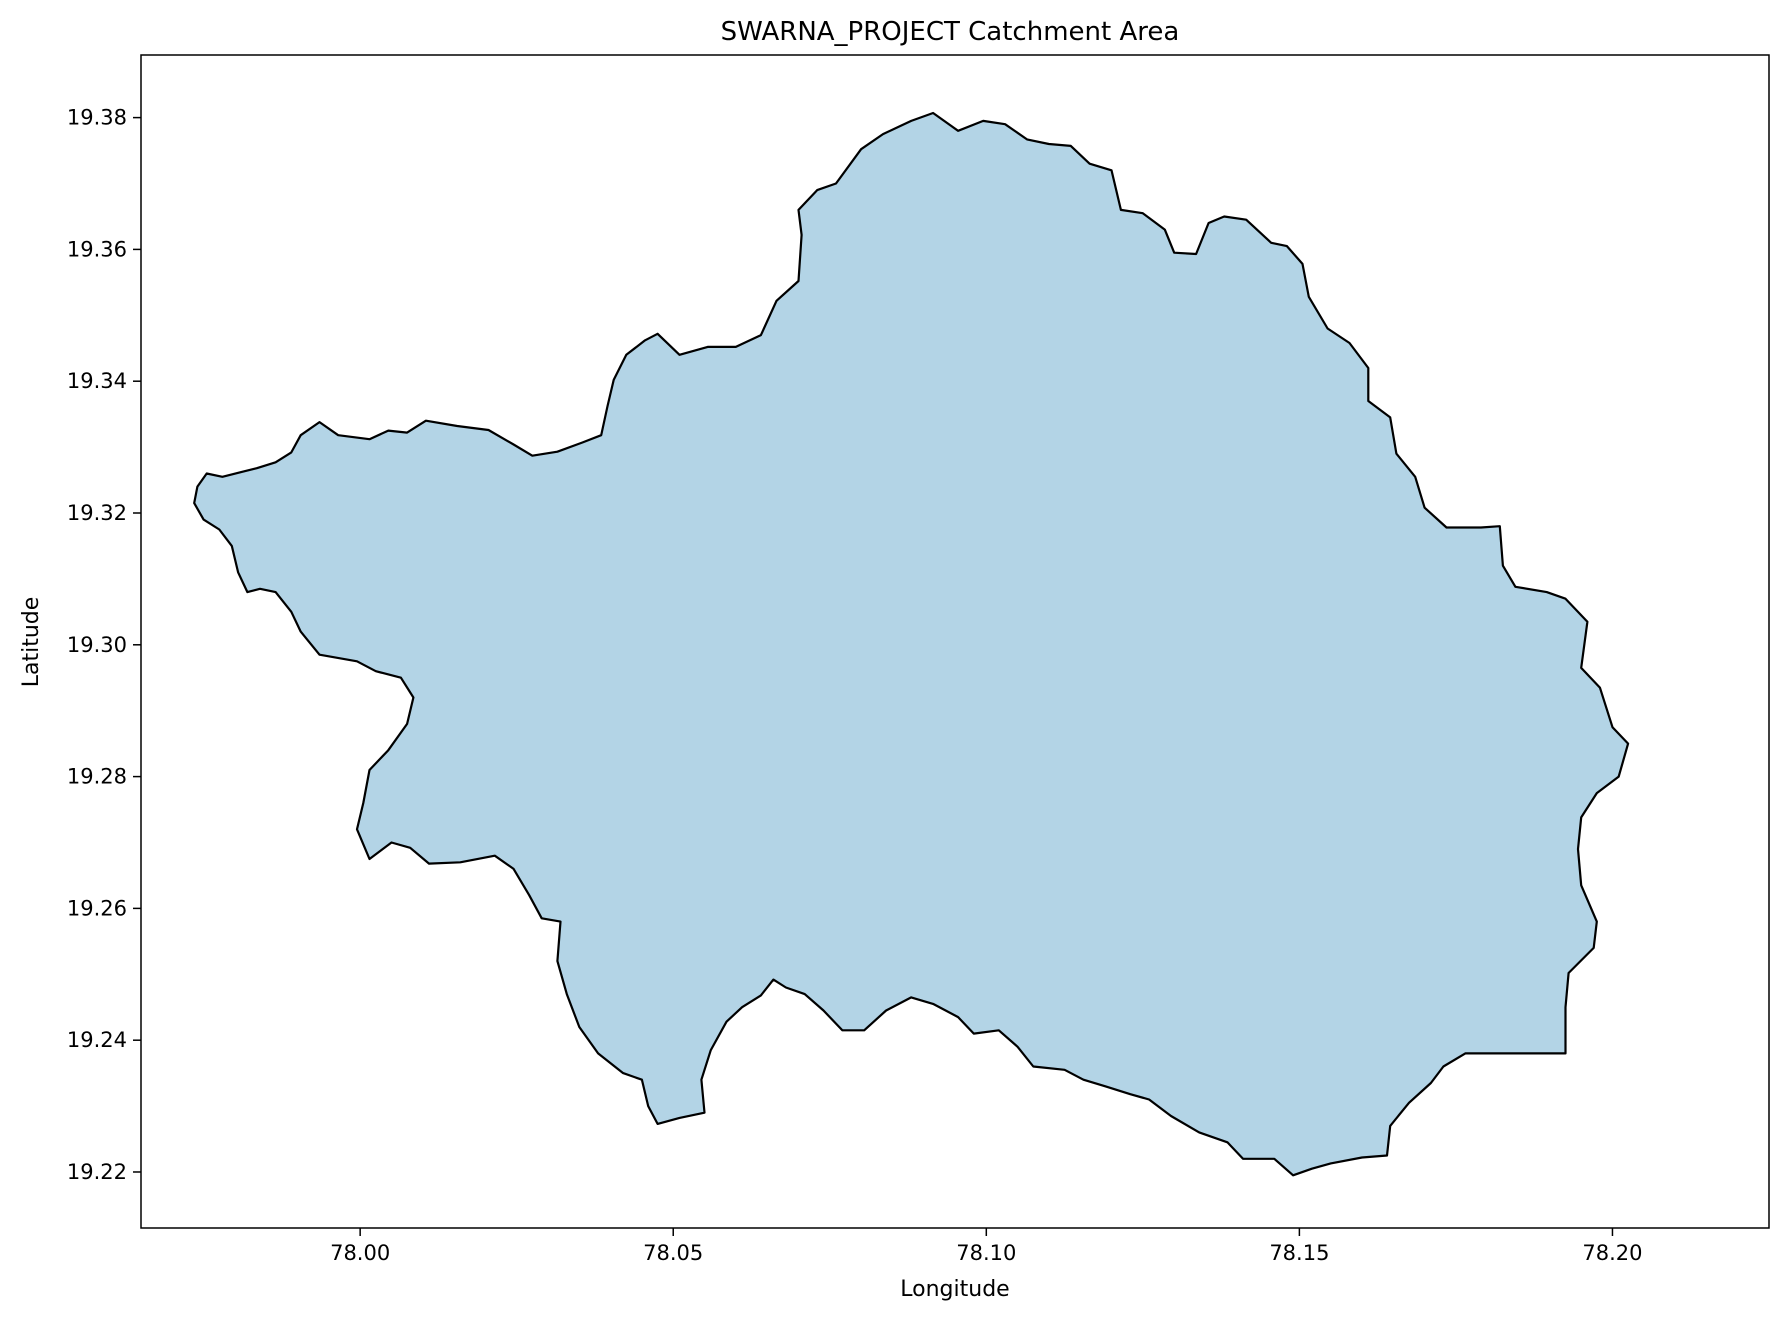 The width and height of the screenshot is (1781, 1319). I want to click on y-tick-label: 19.36, so click(97, 249).